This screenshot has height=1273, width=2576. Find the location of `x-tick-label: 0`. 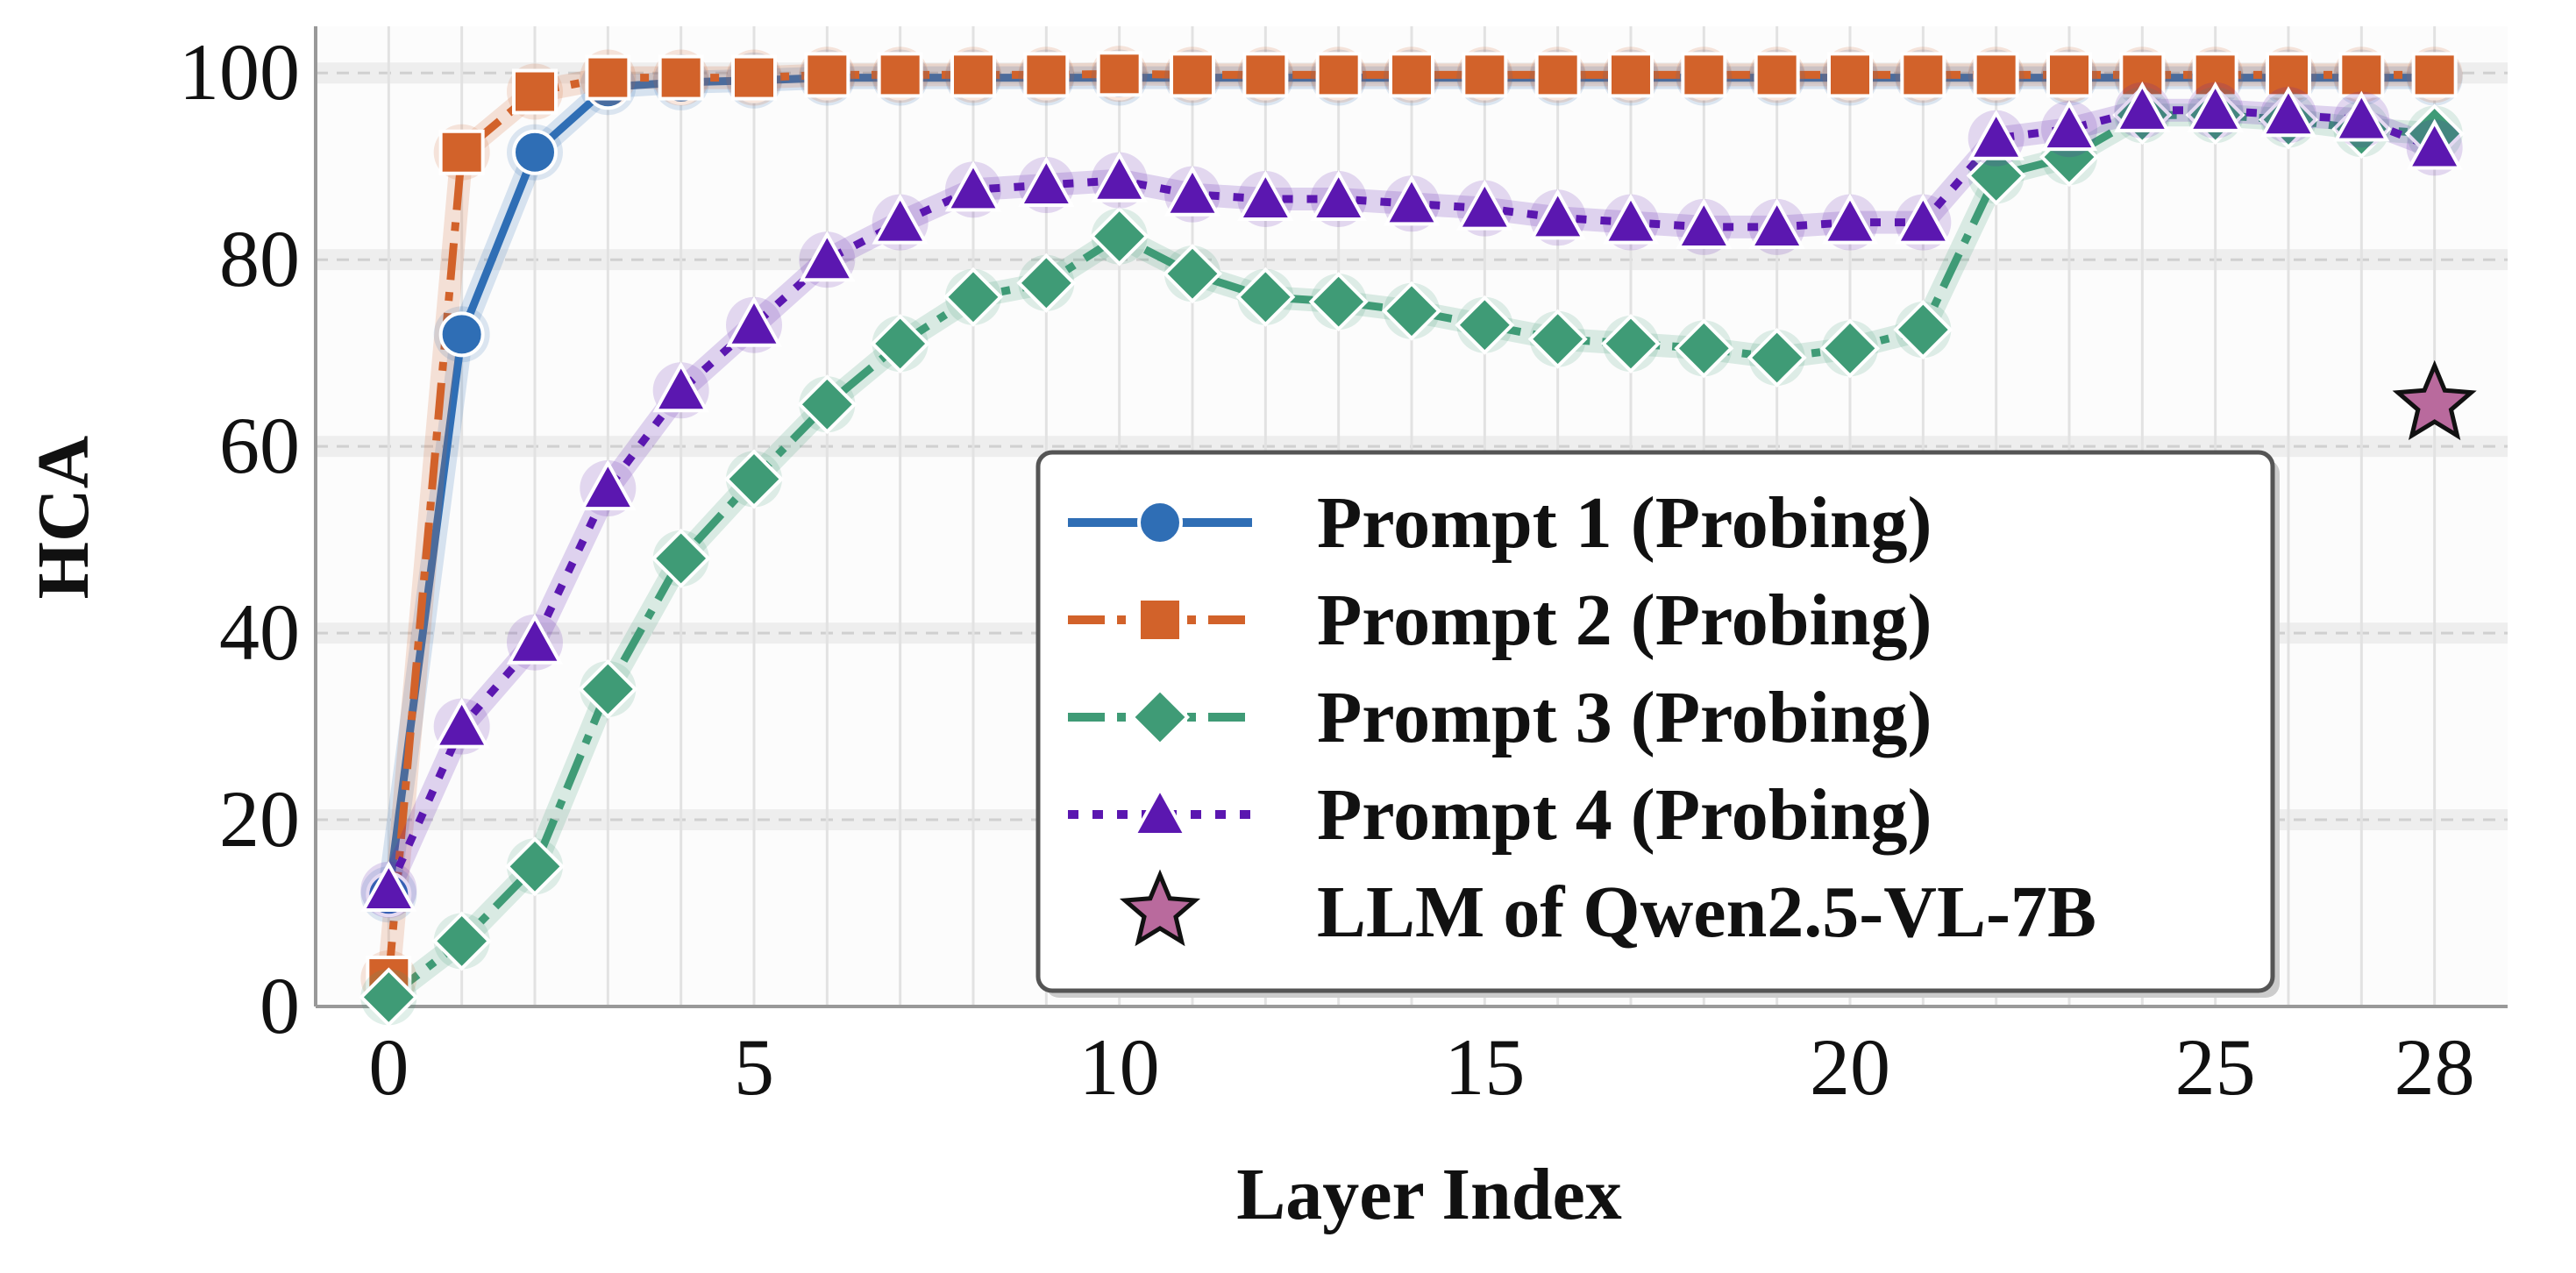

x-tick-label: 0 is located at coordinates (388, 1067).